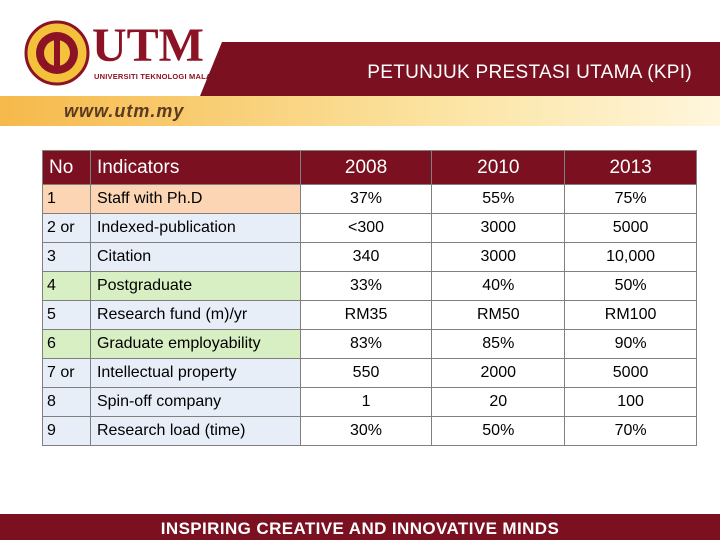 The image size is (720, 540). I want to click on target-value: 100, so click(630, 402).